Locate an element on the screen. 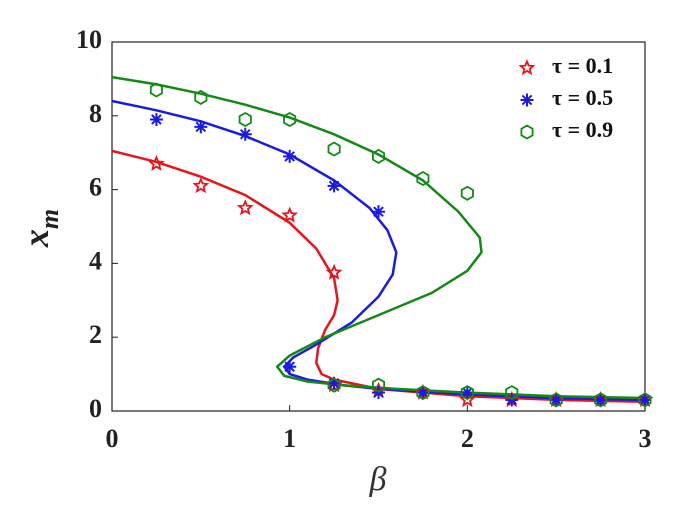 Image resolution: width=686 pixels, height=517 pixels. y-axis-label: xm is located at coordinates (40, 228).